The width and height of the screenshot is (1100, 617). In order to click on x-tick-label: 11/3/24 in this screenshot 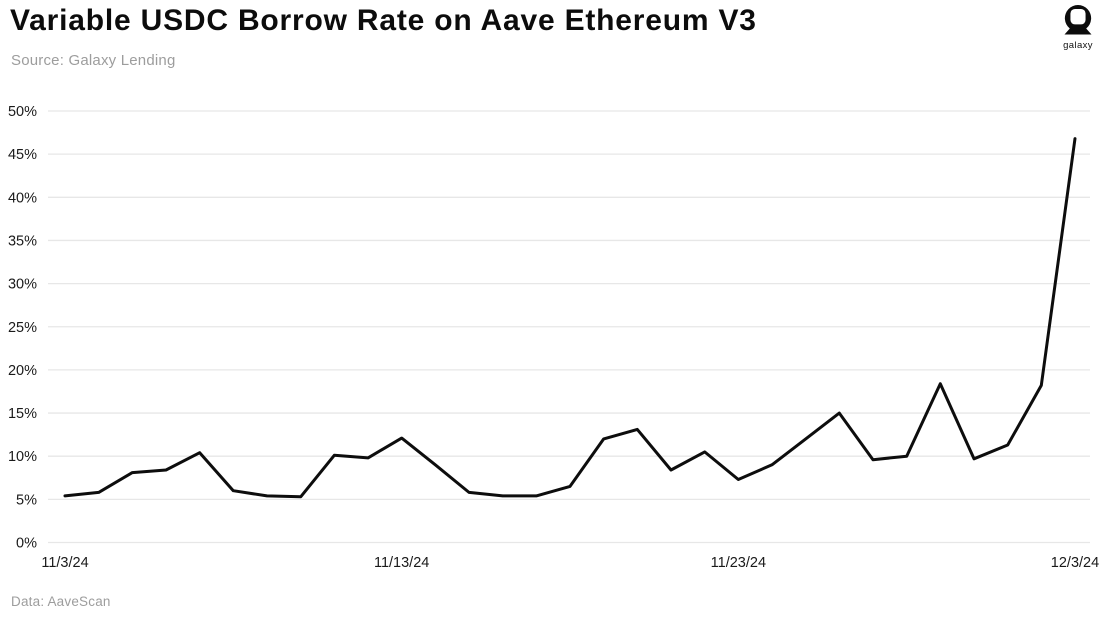, I will do `click(64, 563)`.